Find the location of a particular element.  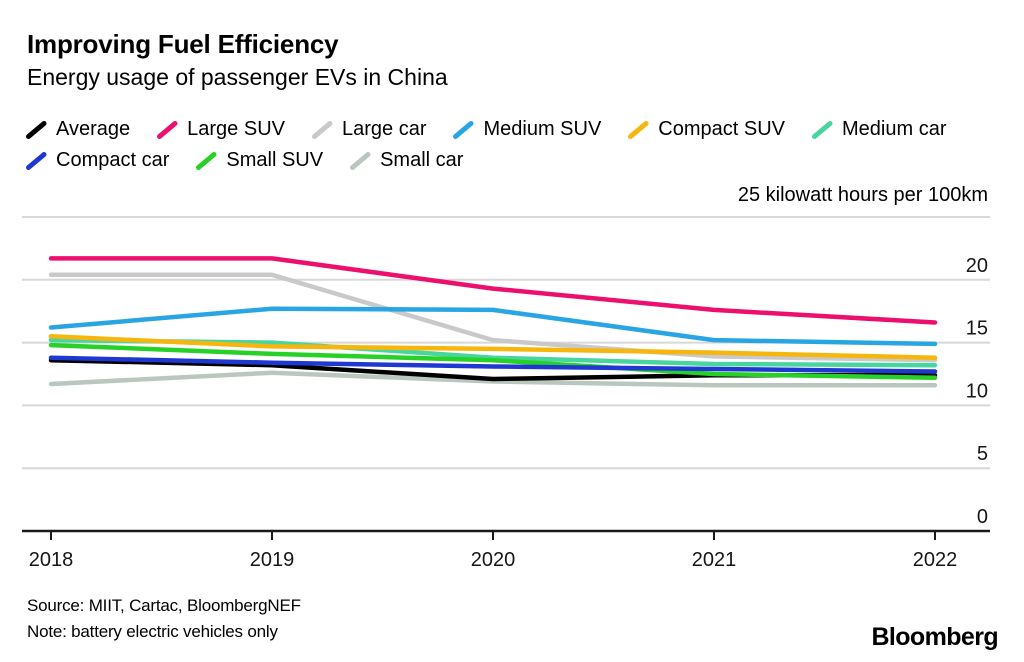

legend-swatch-medium-car-icon is located at coordinates (822, 129).